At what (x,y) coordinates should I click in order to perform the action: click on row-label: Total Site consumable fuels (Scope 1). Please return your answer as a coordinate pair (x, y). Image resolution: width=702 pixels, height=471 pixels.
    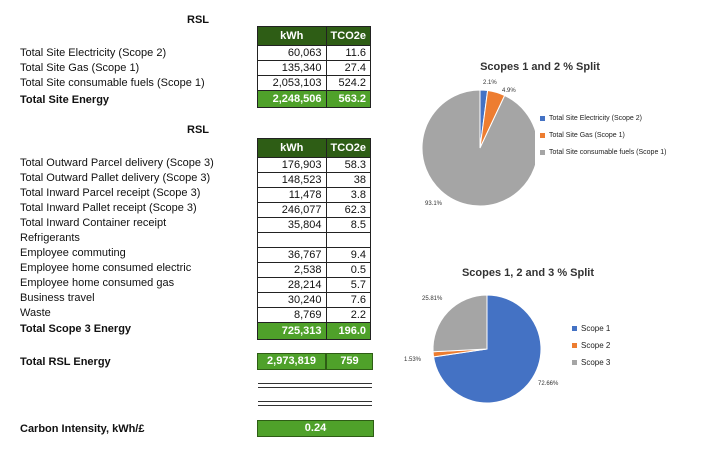
    Looking at the image, I should click on (112, 83).